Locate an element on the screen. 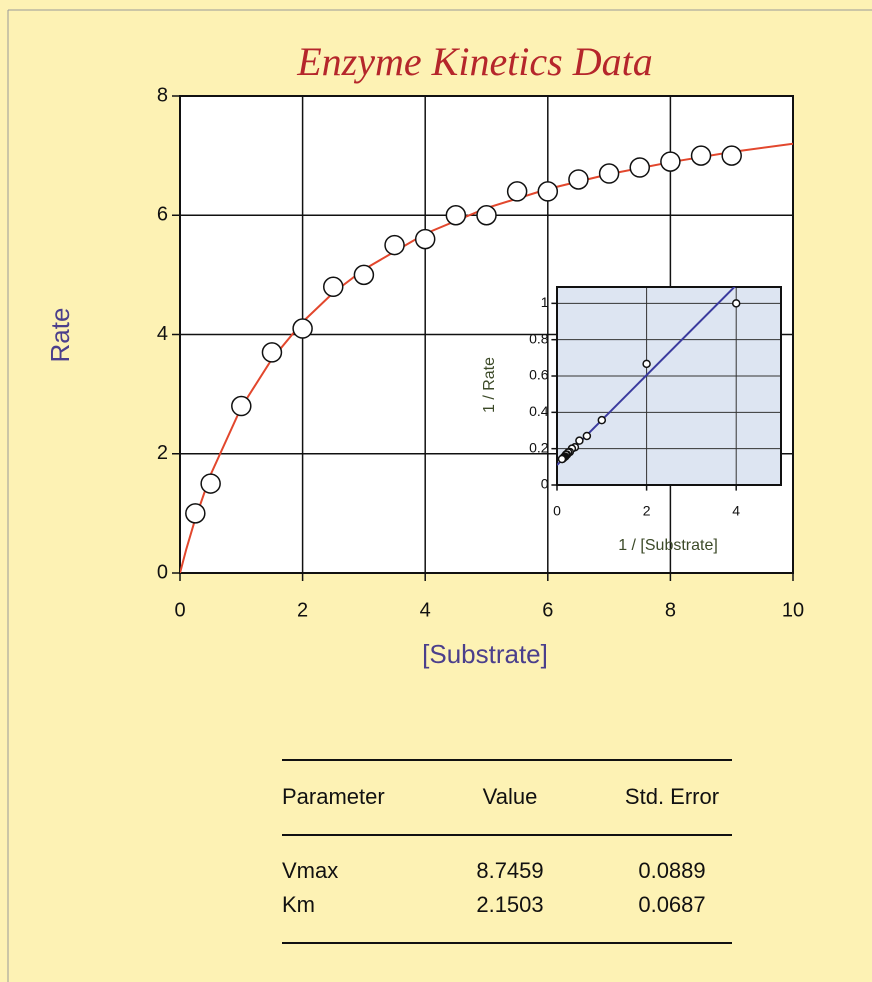 Image resolution: width=872 pixels, height=982 pixels. table-header: Value is located at coordinates (510, 796).